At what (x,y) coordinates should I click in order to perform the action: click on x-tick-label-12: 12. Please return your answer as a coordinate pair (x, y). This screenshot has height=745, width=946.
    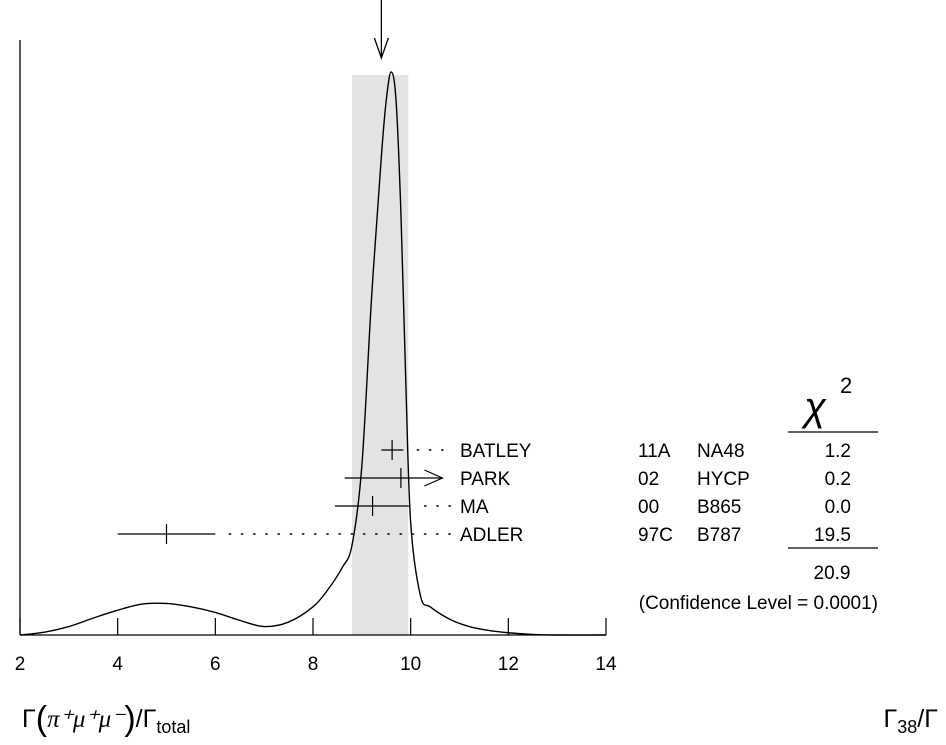
    Looking at the image, I should click on (508, 664).